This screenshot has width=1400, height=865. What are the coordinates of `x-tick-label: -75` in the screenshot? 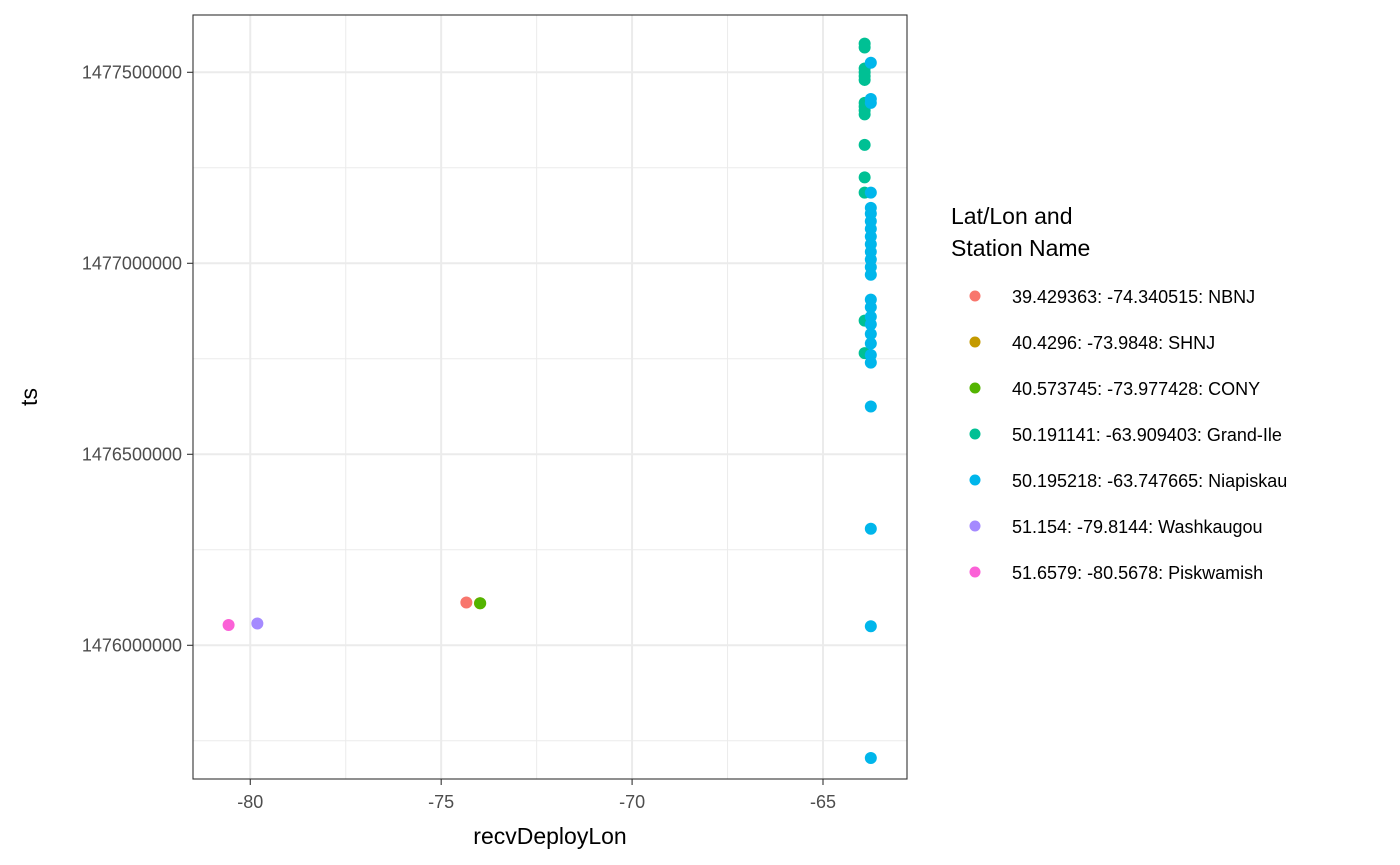 It's located at (441, 802).